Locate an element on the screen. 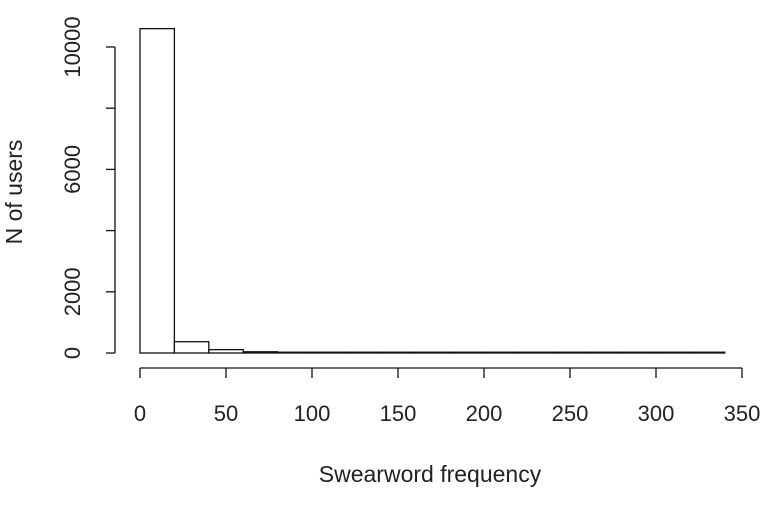 The height and width of the screenshot is (506, 768). x-tick-label-3: 150 is located at coordinates (398, 413).